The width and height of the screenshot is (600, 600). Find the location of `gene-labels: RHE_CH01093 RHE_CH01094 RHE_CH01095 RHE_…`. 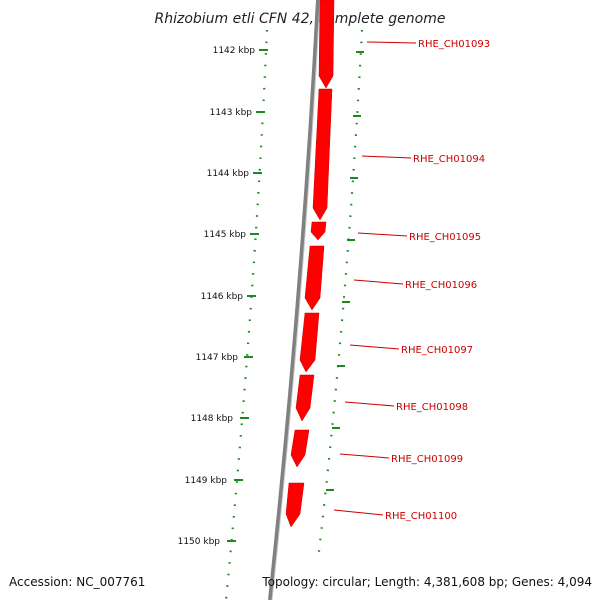

gene-labels: RHE_CH01093 RHE_CH01094 RHE_CH01095 RHE_… is located at coordinates (437, 280).